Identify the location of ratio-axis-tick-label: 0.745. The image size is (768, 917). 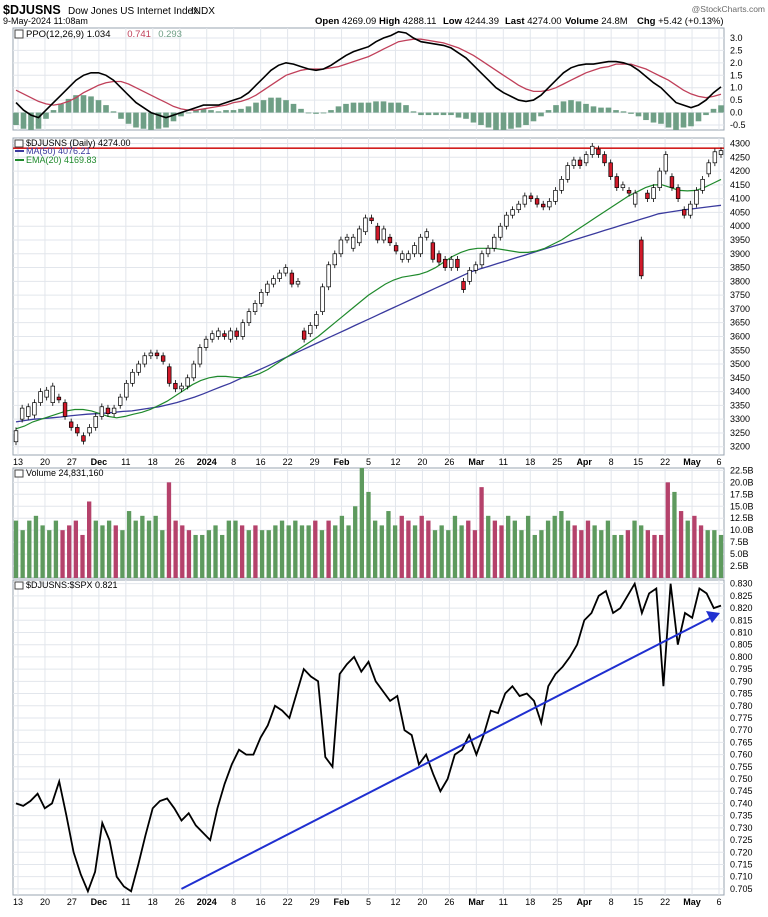
(741, 791).